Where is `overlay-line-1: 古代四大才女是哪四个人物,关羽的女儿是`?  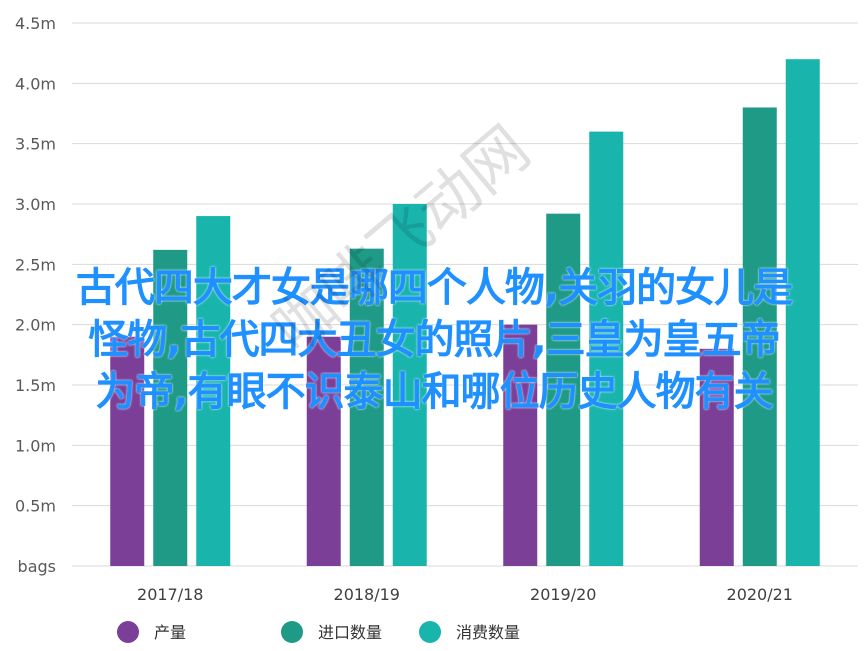 overlay-line-1: 古代四大才女是哪四个人物,关羽的女儿是 is located at coordinates (434, 288).